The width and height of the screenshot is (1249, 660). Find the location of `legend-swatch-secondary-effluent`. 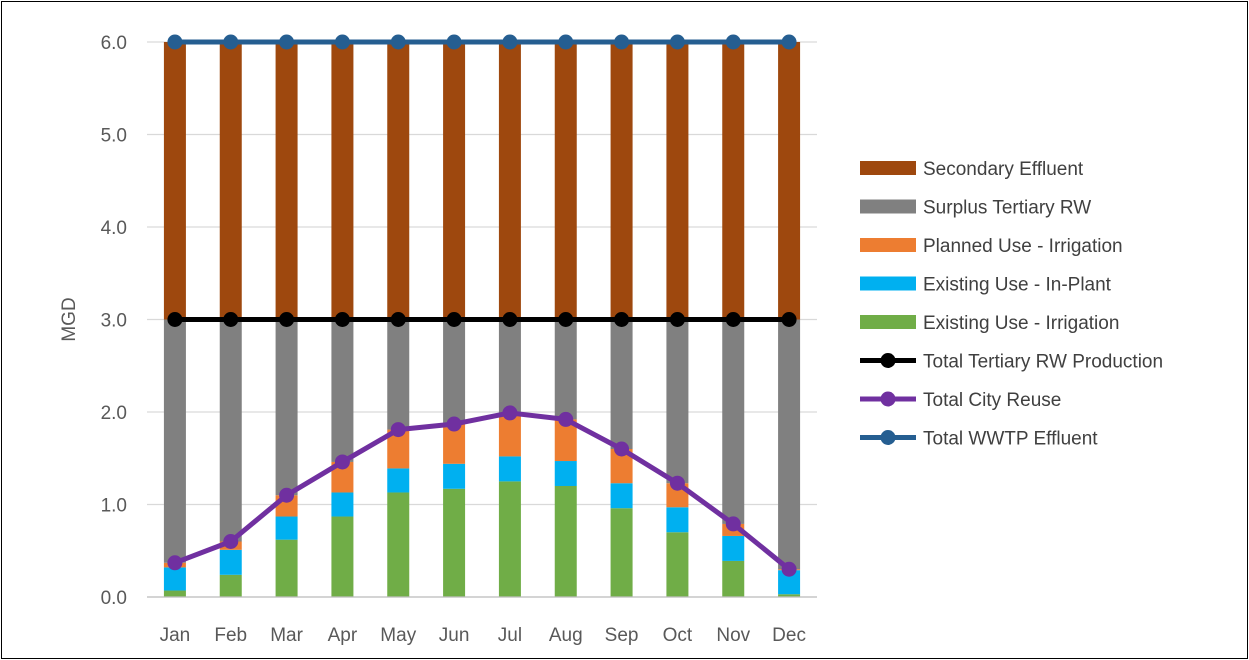

legend-swatch-secondary-effluent is located at coordinates (888, 168).